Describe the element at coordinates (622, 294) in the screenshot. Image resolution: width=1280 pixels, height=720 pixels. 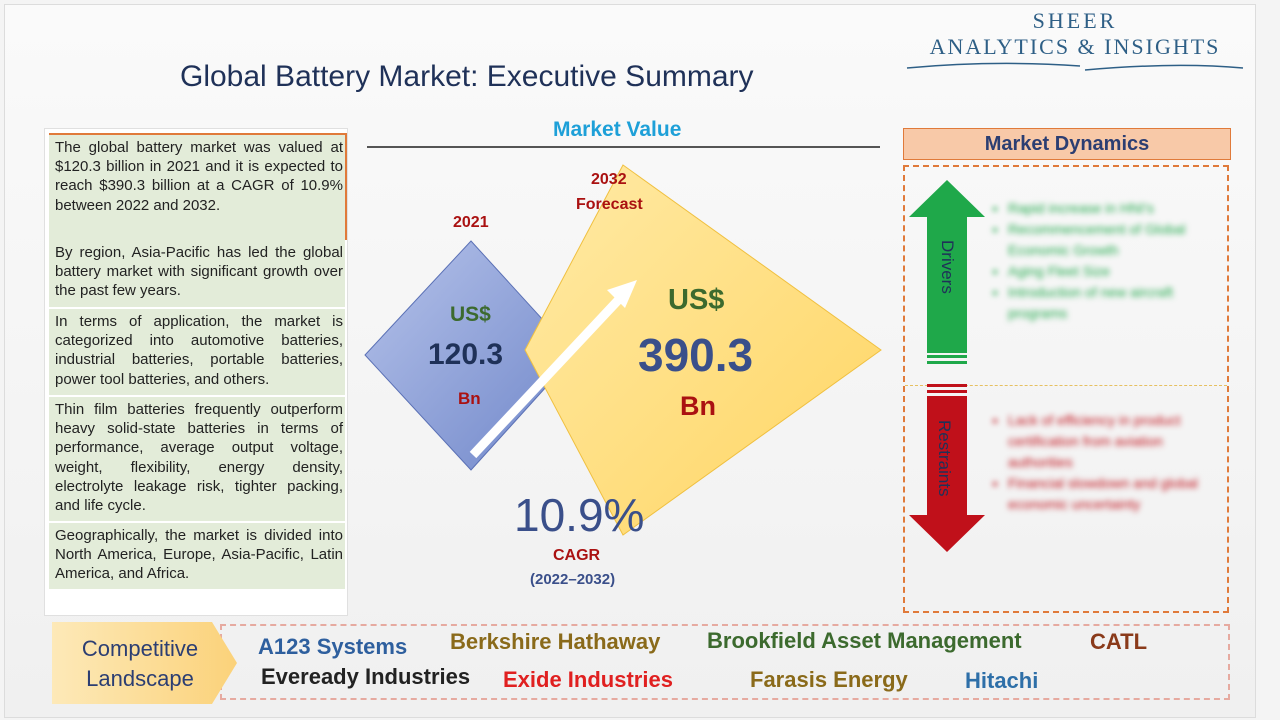
I see `growth-arrow-head` at that location.